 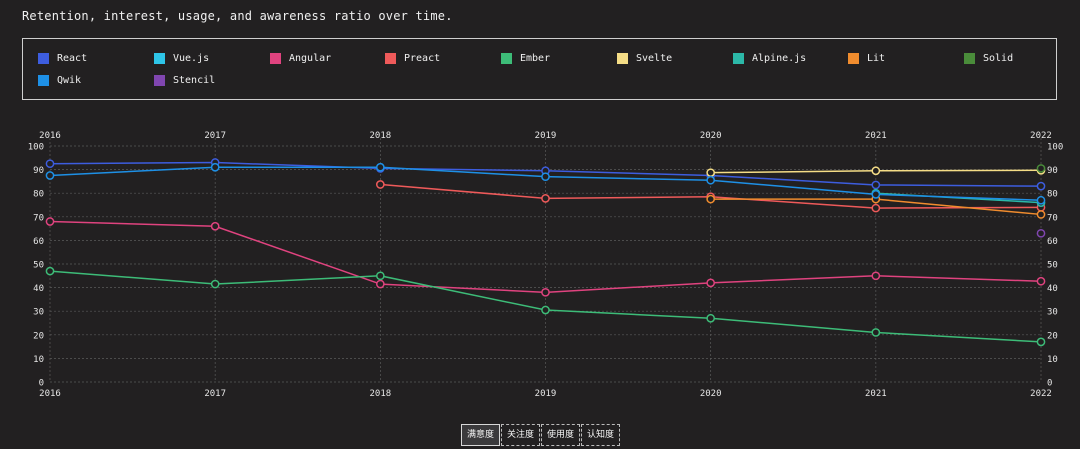 I want to click on y-tick-label-left: 100, so click(x=36, y=148).